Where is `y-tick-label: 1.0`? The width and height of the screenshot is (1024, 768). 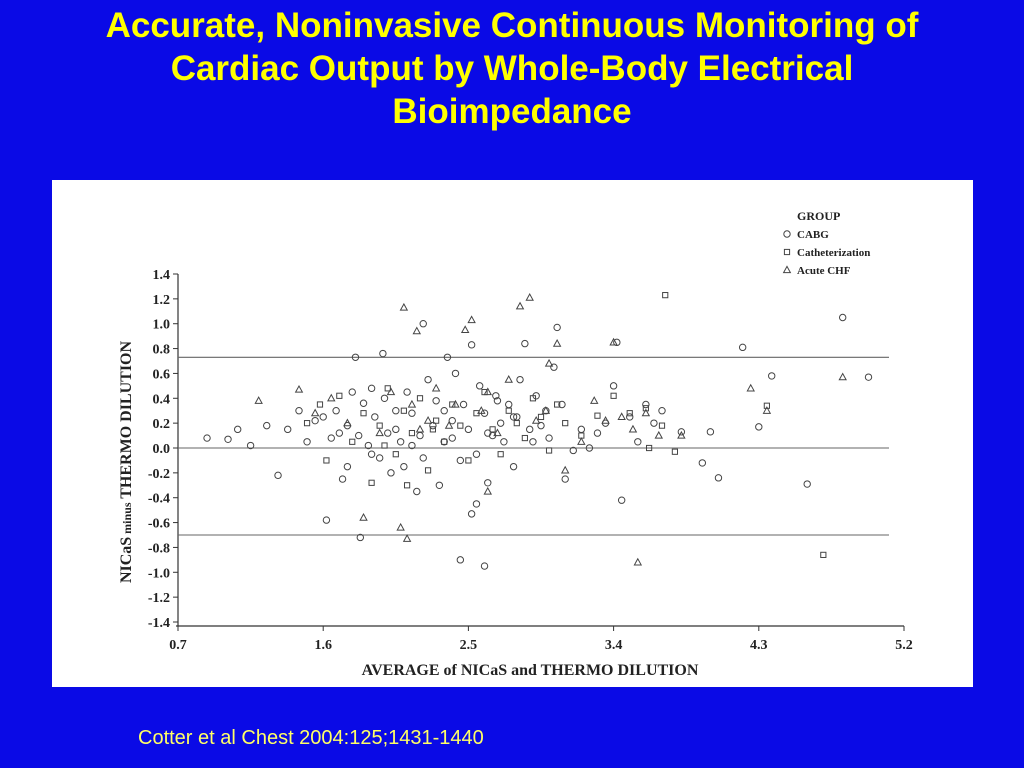
y-tick-label: 1.0 is located at coordinates (162, 325).